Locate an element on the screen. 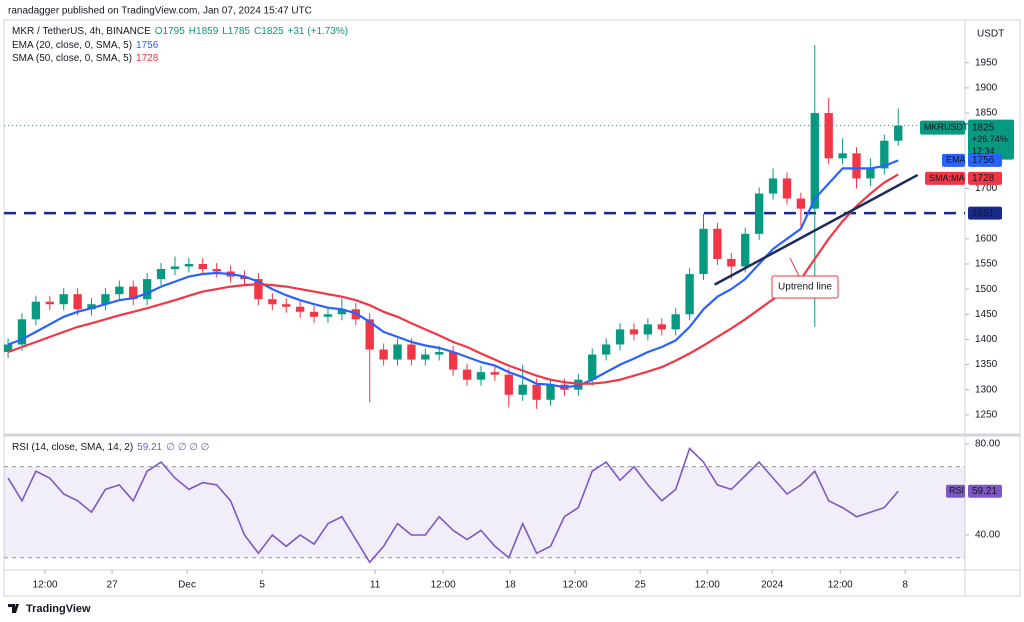 This screenshot has width=1024, height=622. ma-tag-text: SMA:MA is located at coordinates (947, 178).